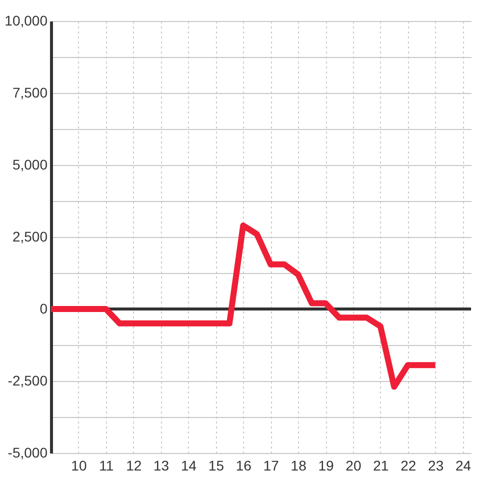  I want to click on y-tick-label: -2,500, so click(28, 380).